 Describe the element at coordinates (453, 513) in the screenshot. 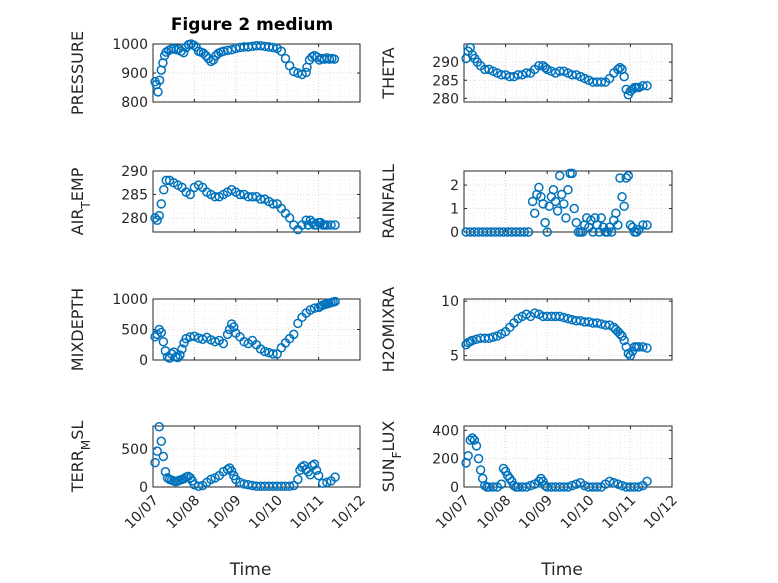

I see `x-tick-label: 10/07` at that location.